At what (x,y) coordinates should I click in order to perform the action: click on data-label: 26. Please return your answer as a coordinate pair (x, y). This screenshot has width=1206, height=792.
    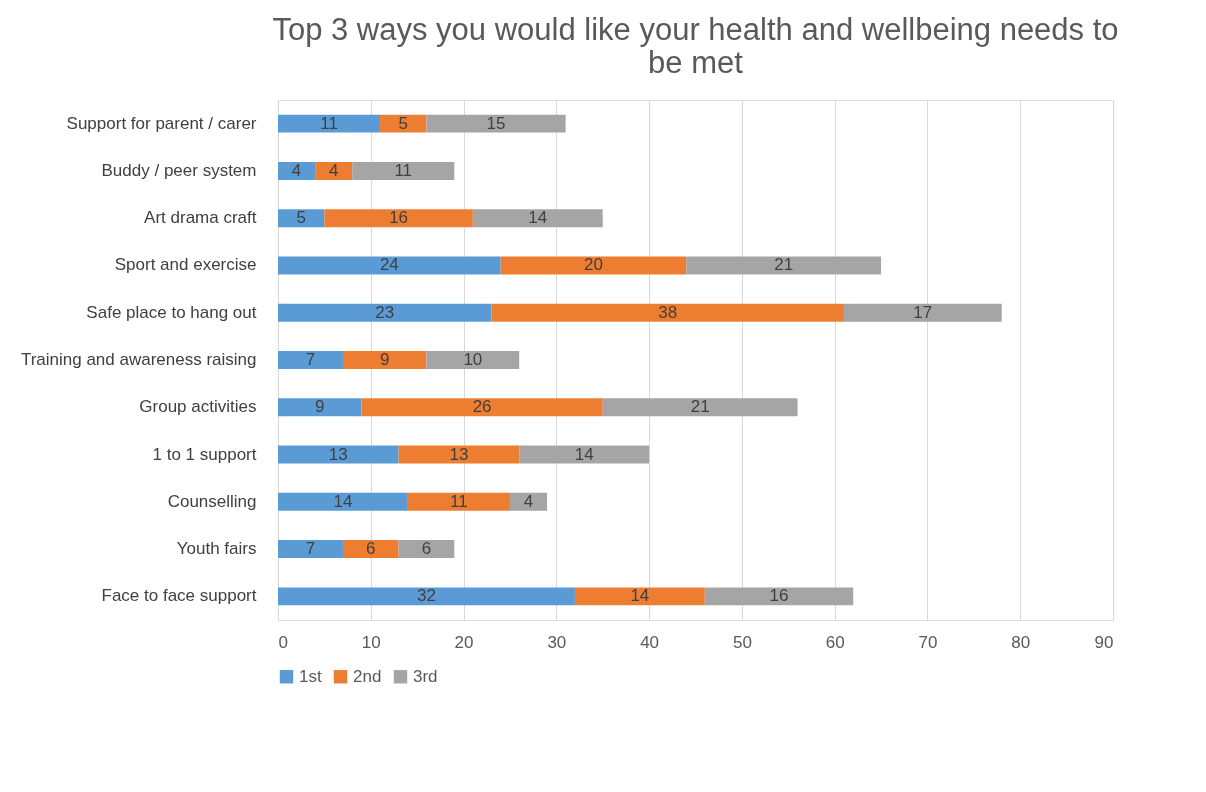
    Looking at the image, I should click on (482, 407).